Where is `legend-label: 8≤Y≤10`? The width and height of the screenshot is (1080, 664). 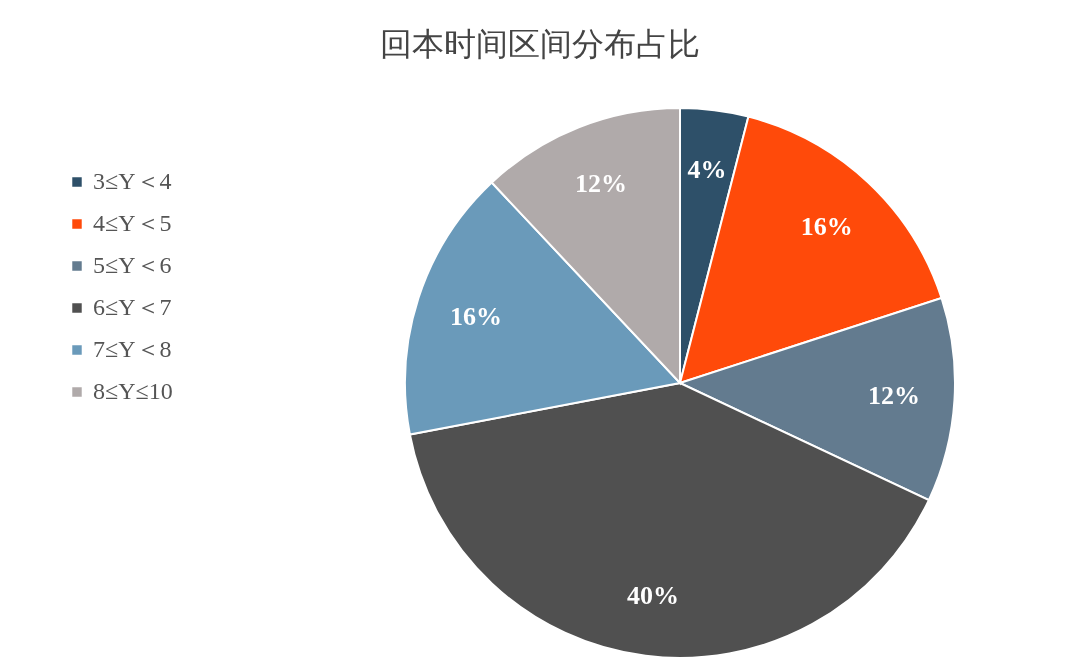 legend-label: 8≤Y≤10 is located at coordinates (133, 391).